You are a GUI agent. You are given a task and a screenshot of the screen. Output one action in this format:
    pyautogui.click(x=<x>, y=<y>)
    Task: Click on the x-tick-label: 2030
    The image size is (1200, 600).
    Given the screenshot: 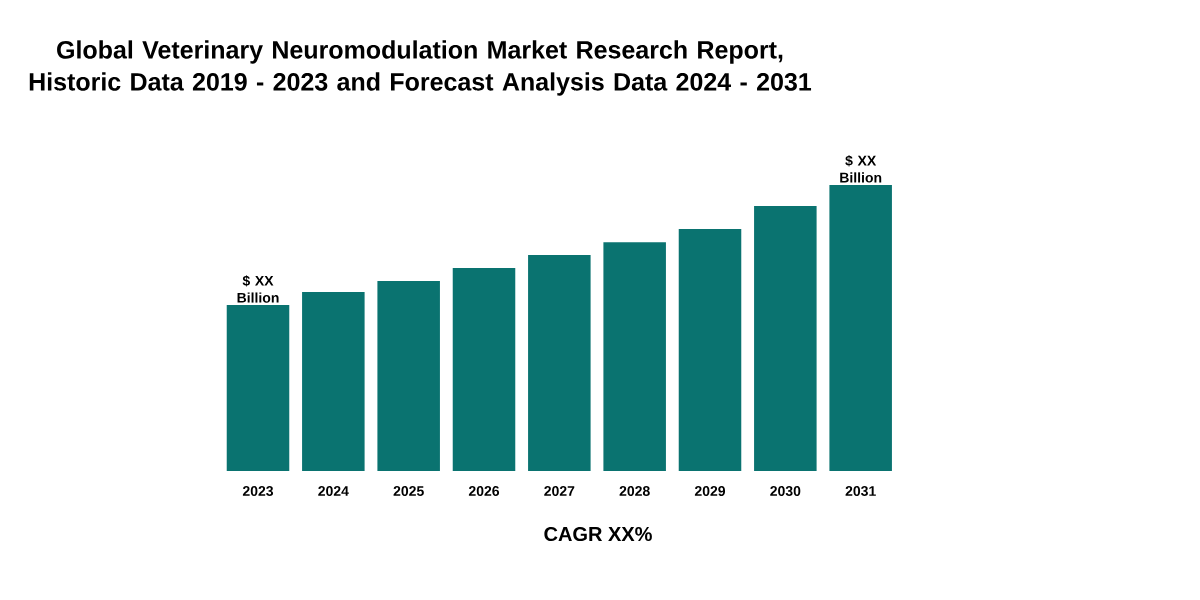 What is the action you would take?
    pyautogui.click(x=785, y=491)
    